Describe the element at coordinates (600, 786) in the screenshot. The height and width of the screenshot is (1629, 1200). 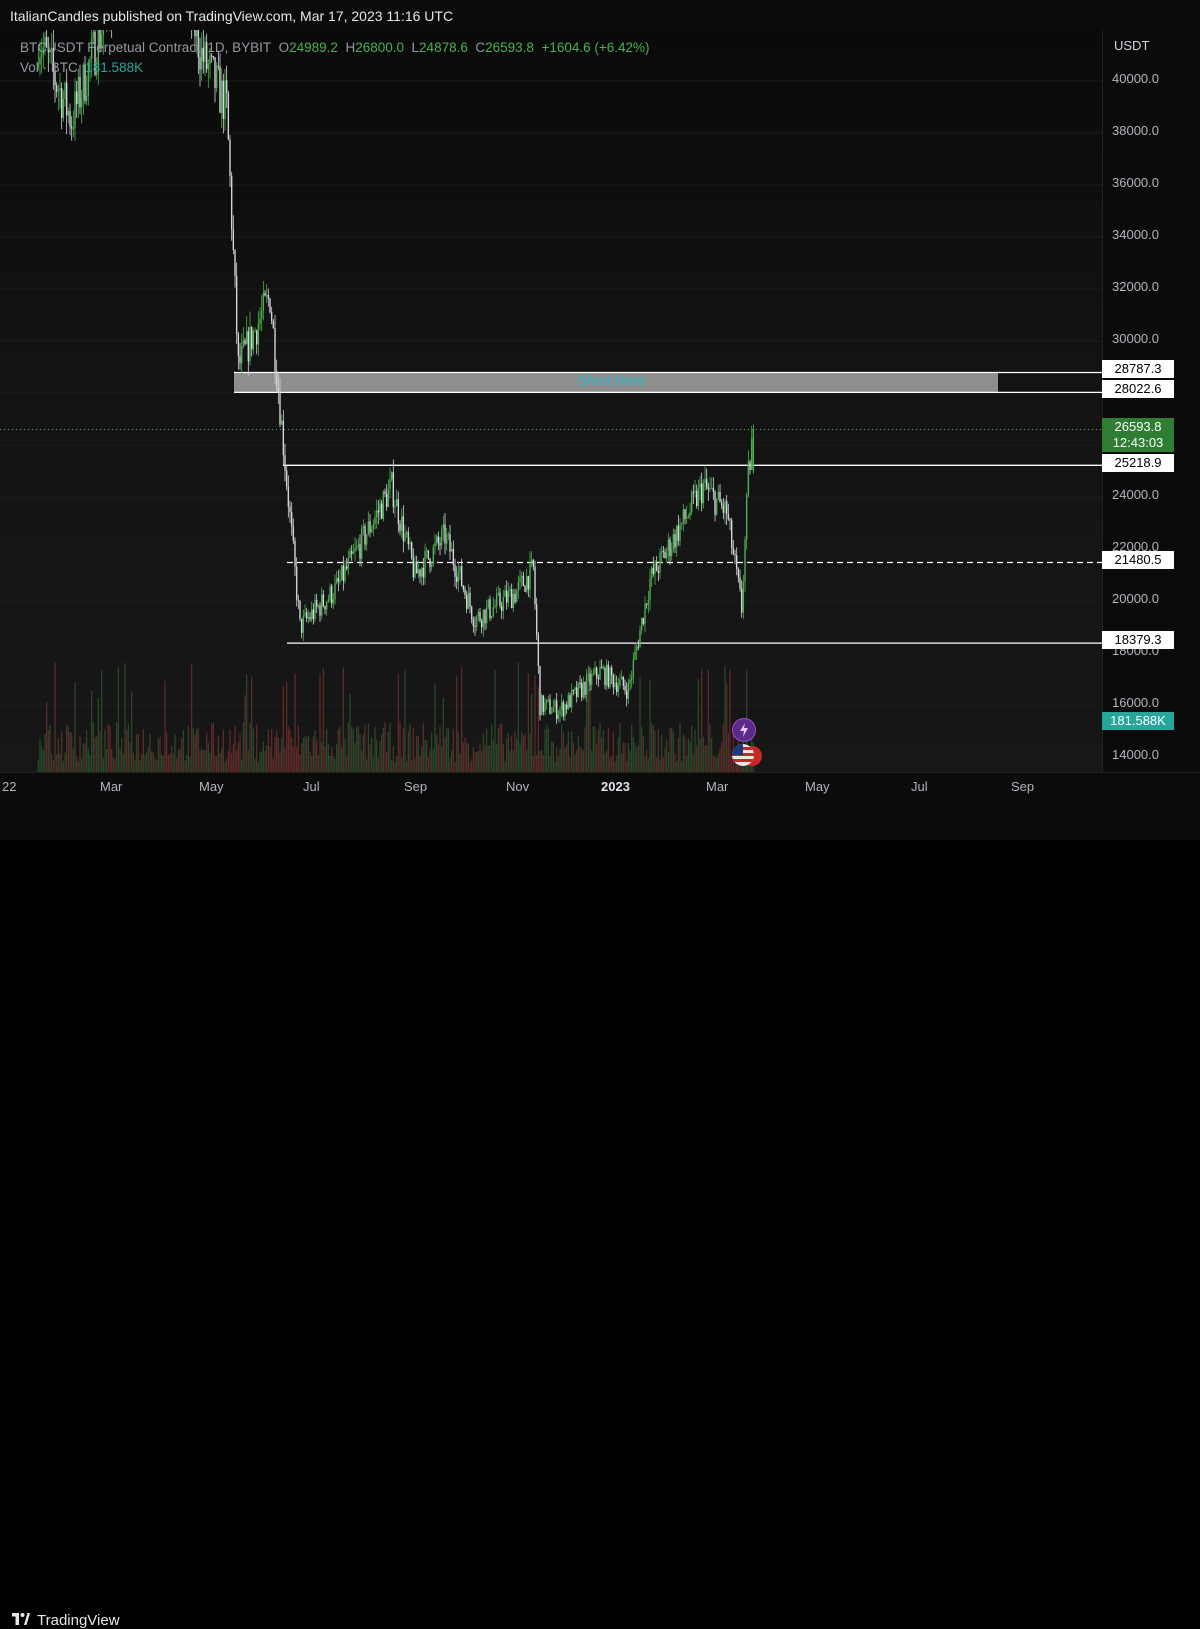
I see `time-axis` at that location.